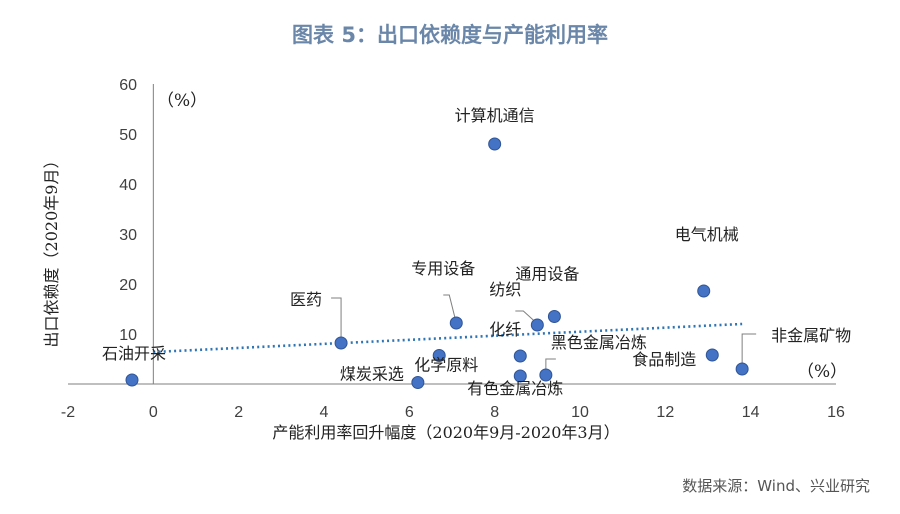  I want to click on x-tick-label: 2, so click(238, 412).